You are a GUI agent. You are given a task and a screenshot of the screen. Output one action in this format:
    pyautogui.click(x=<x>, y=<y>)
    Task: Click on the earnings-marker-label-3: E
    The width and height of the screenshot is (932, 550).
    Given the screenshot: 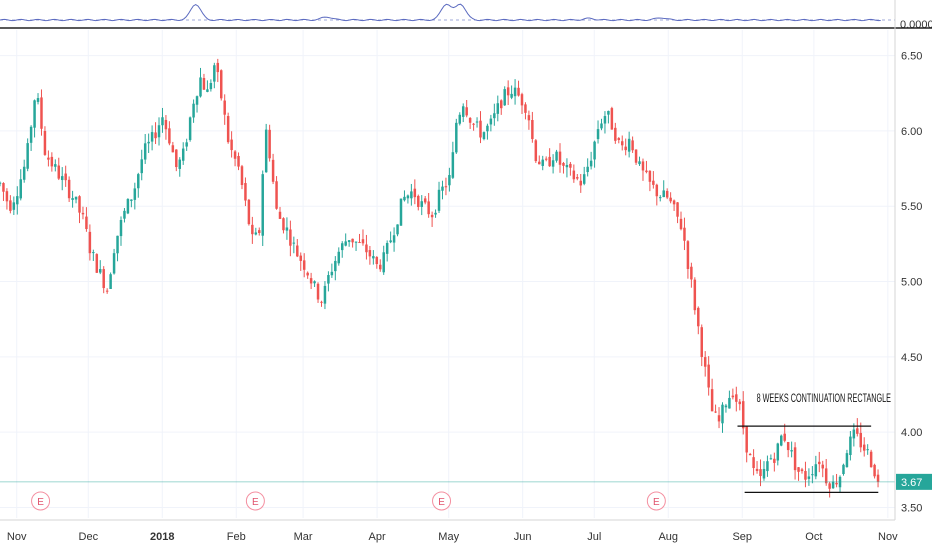 What is the action you would take?
    pyautogui.click(x=656, y=502)
    